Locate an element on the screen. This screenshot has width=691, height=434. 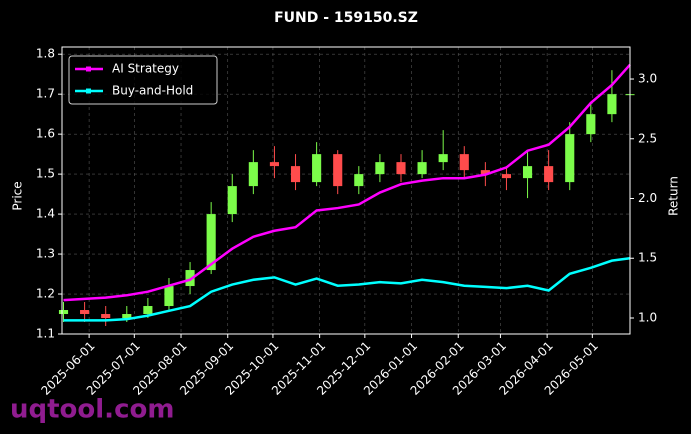
y-axis-label: Price is located at coordinates (18, 195).